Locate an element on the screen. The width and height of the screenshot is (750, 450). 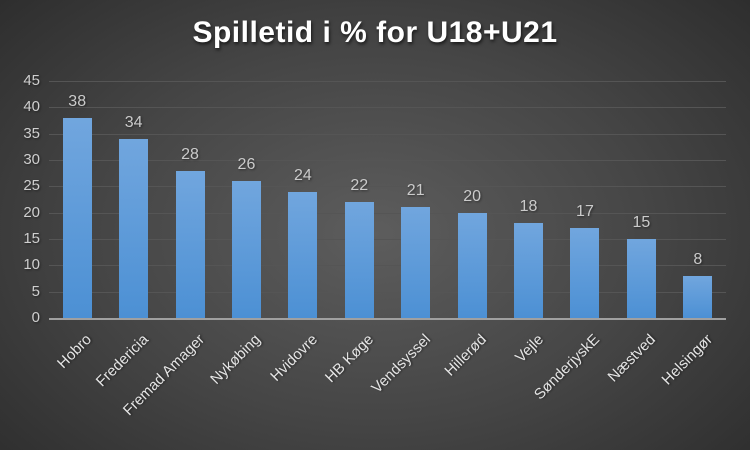
value-label-n-stved: 15 is located at coordinates (641, 222).